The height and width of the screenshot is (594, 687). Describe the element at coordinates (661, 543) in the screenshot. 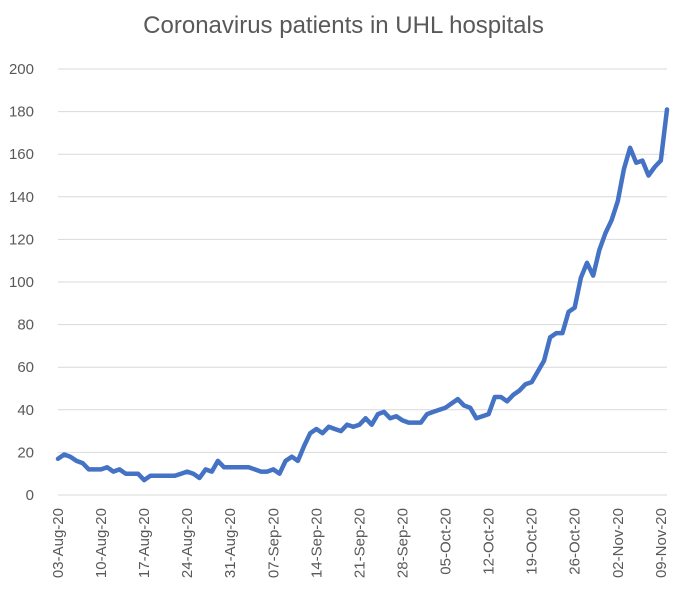

I see `x-tick-label: 09-Nov-20` at that location.